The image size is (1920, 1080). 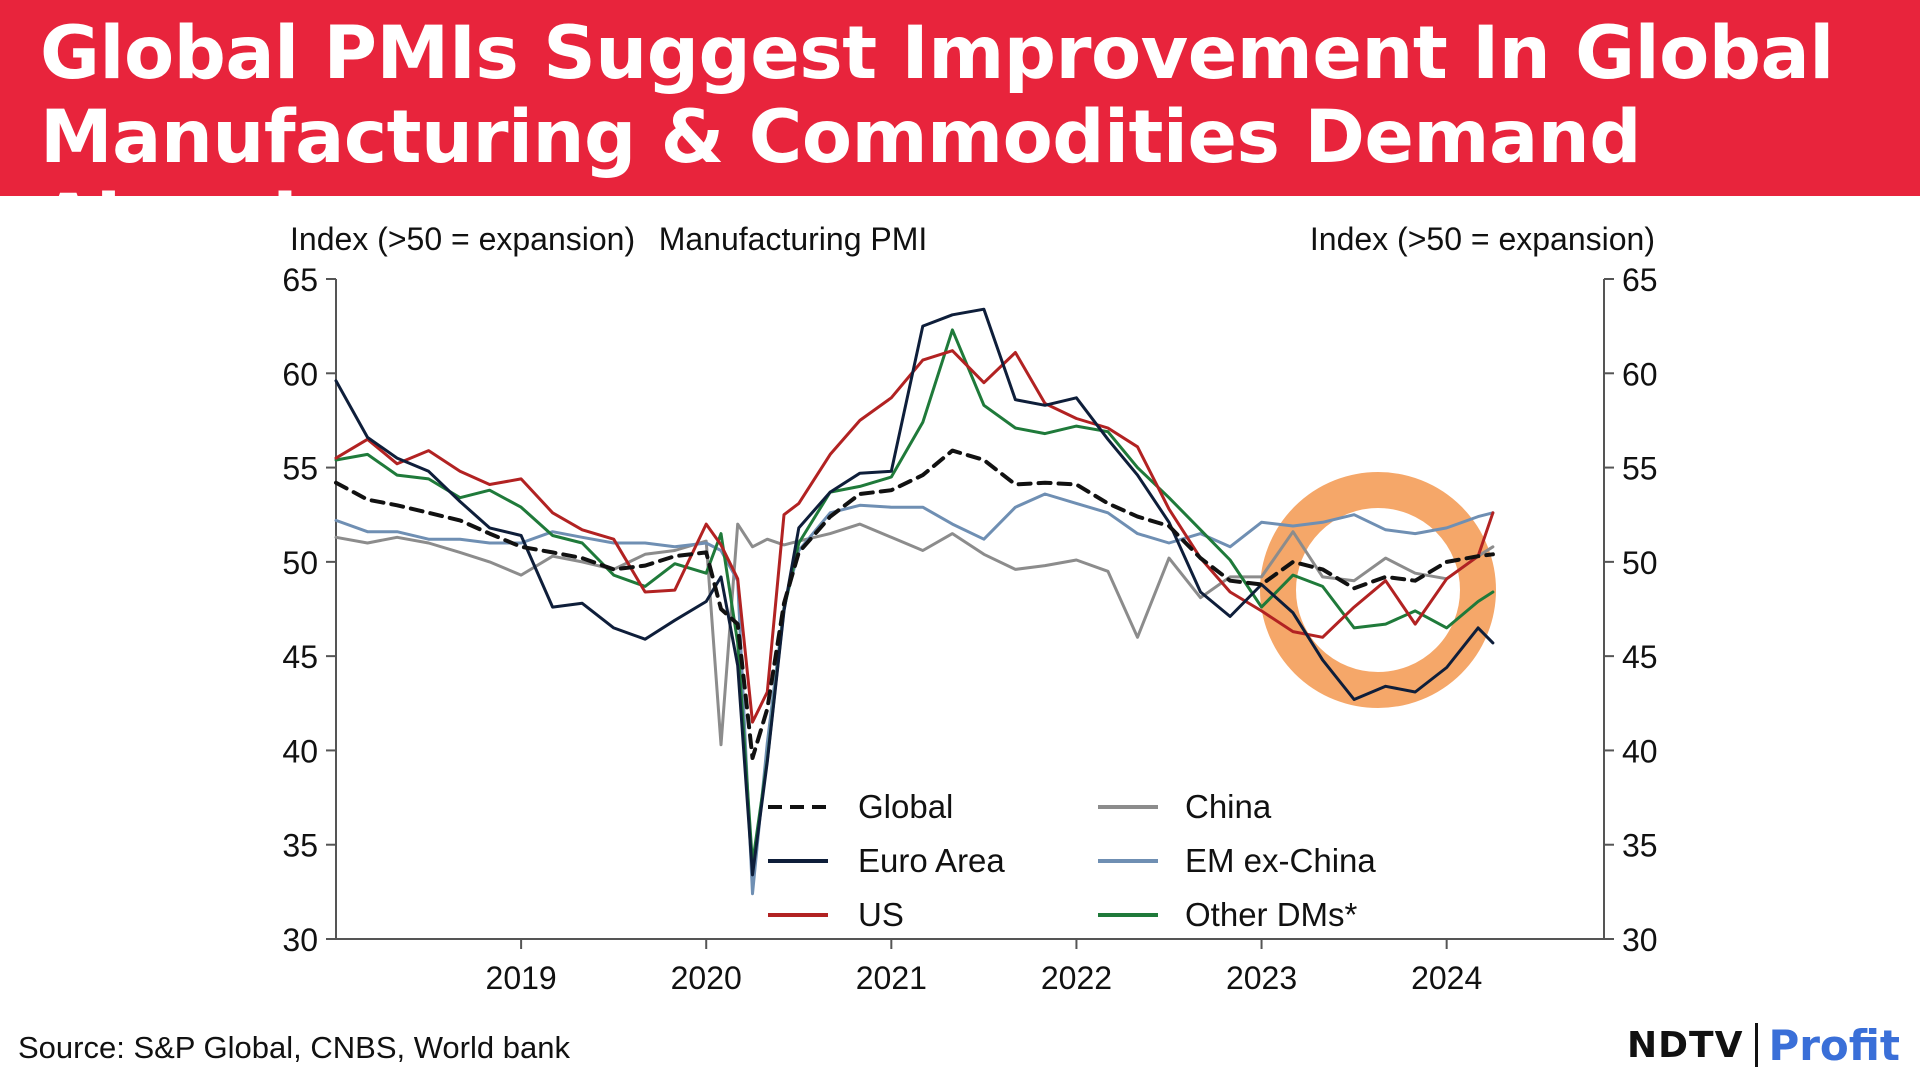 What do you see at coordinates (300, 846) in the screenshot?
I see `y-tick-label-left-35: 35` at bounding box center [300, 846].